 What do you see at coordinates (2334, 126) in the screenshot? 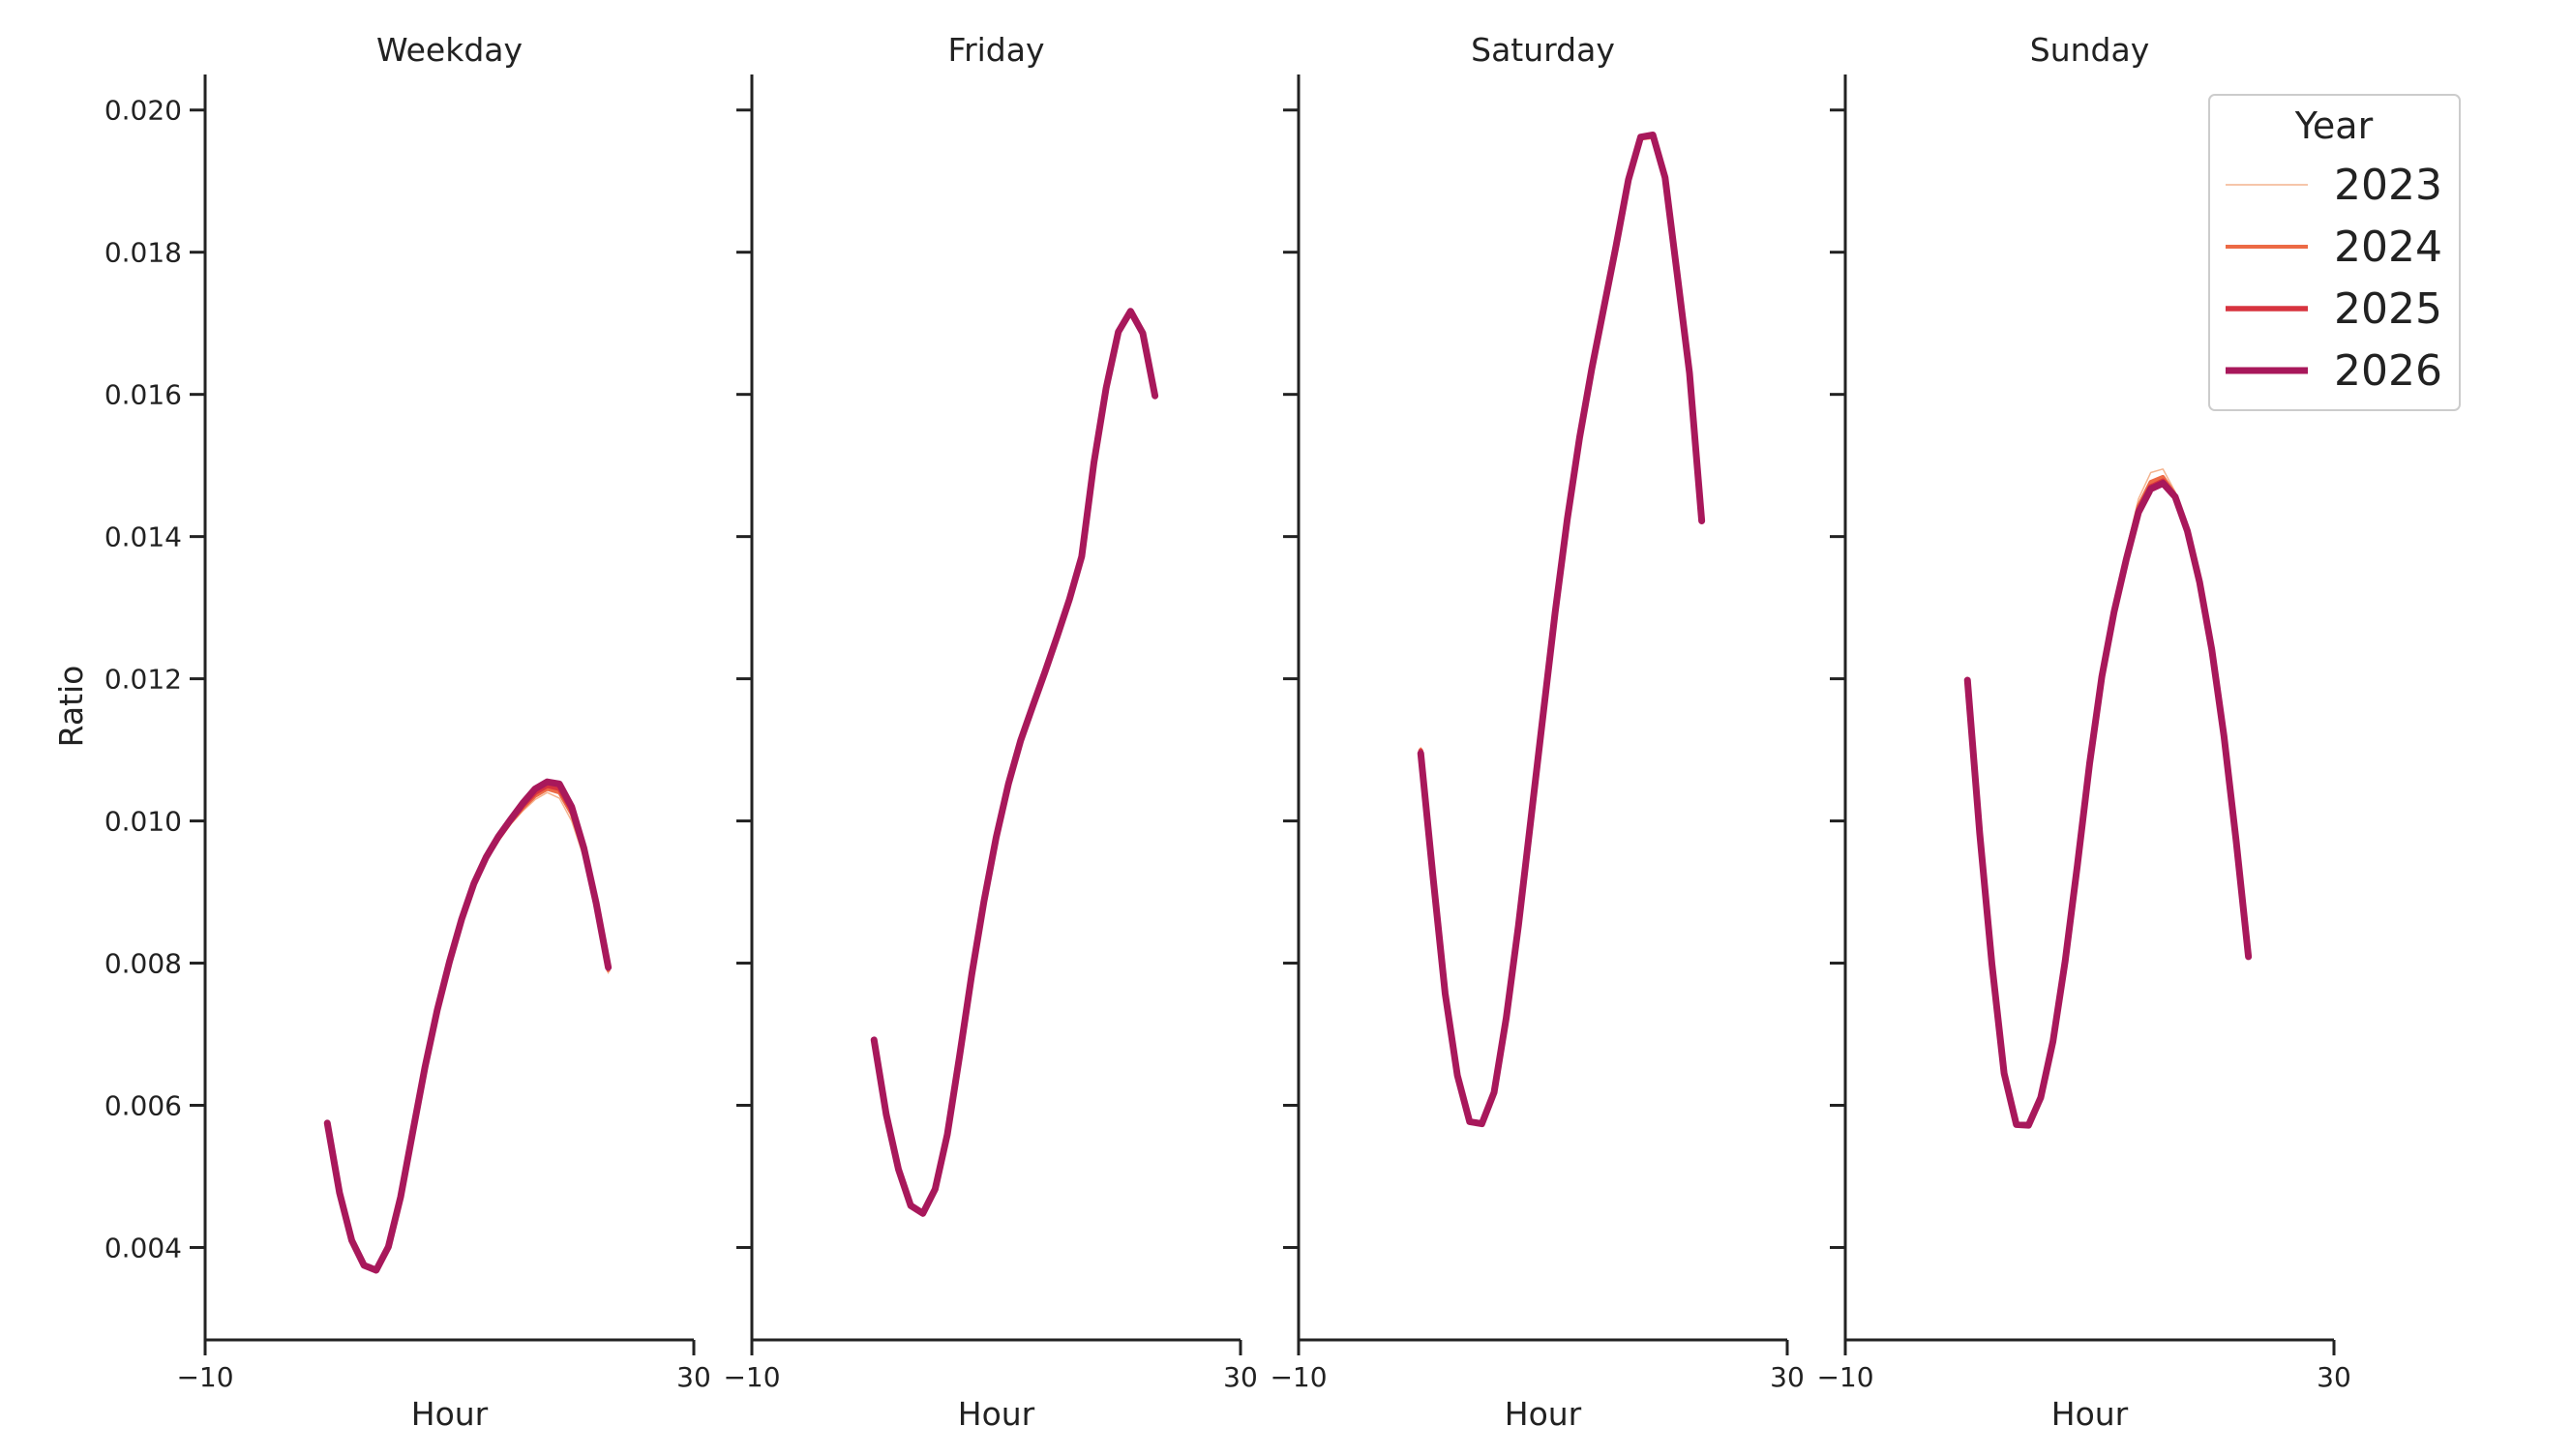
I see `legend-title: Year` at bounding box center [2334, 126].